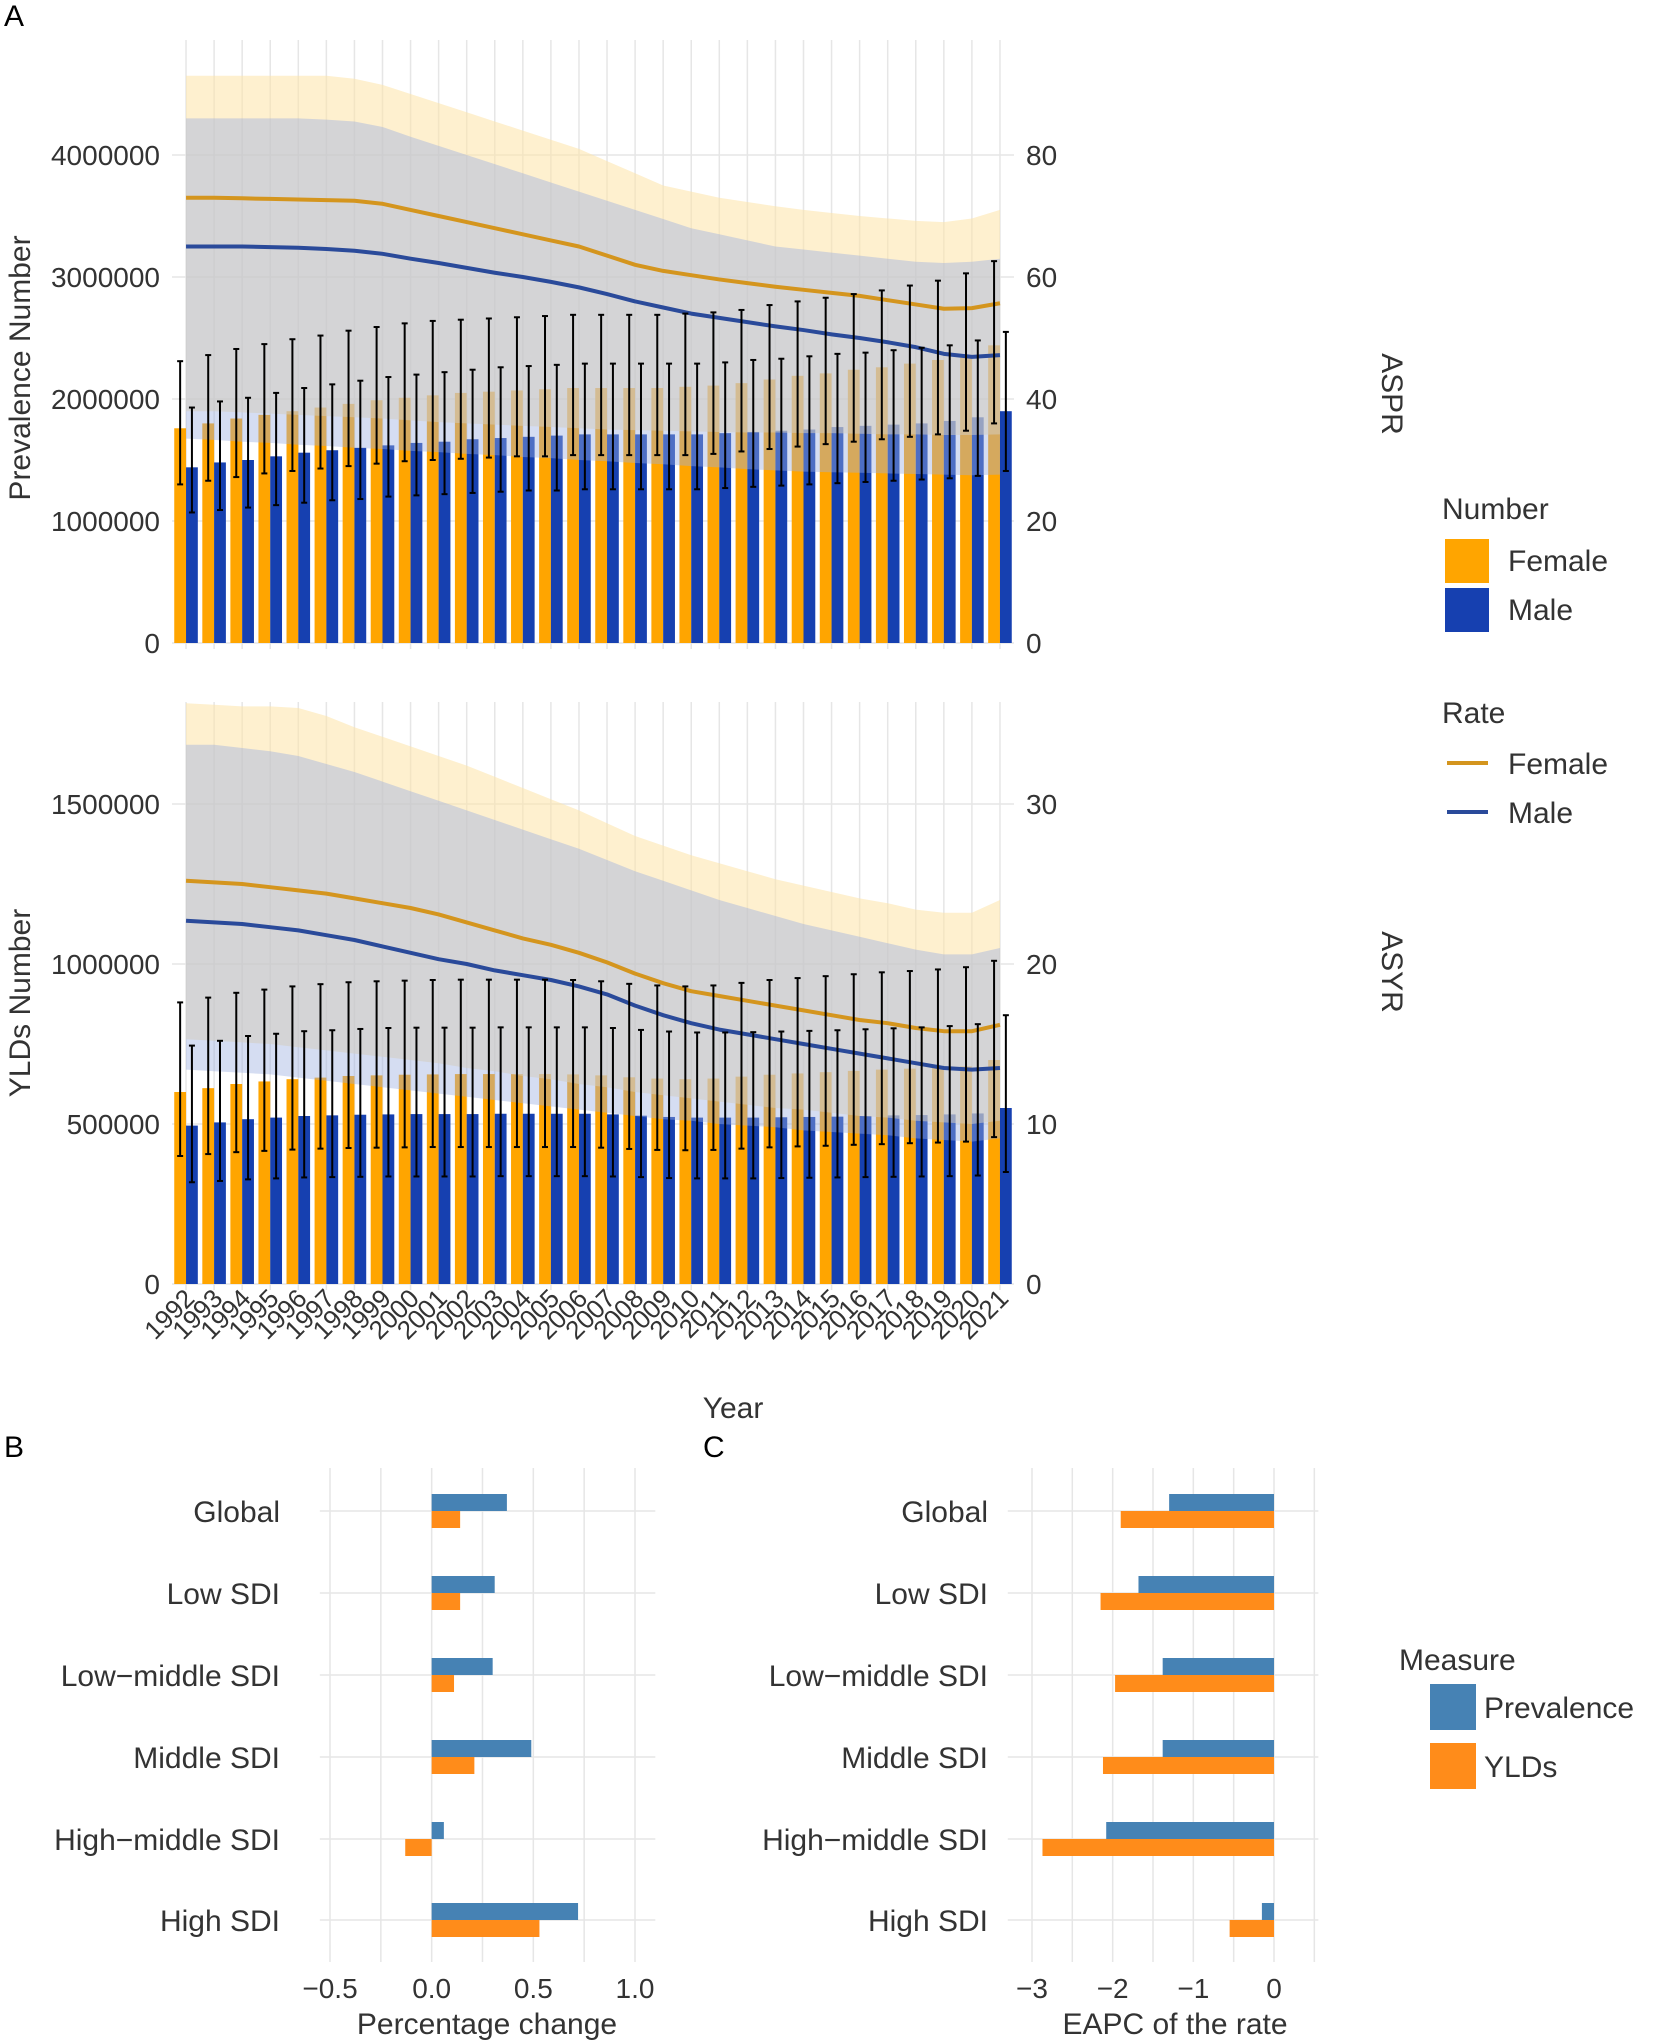 This screenshot has width=1654, height=2040. I want to click on category-label: Low−middle SDI, so click(878, 1676).